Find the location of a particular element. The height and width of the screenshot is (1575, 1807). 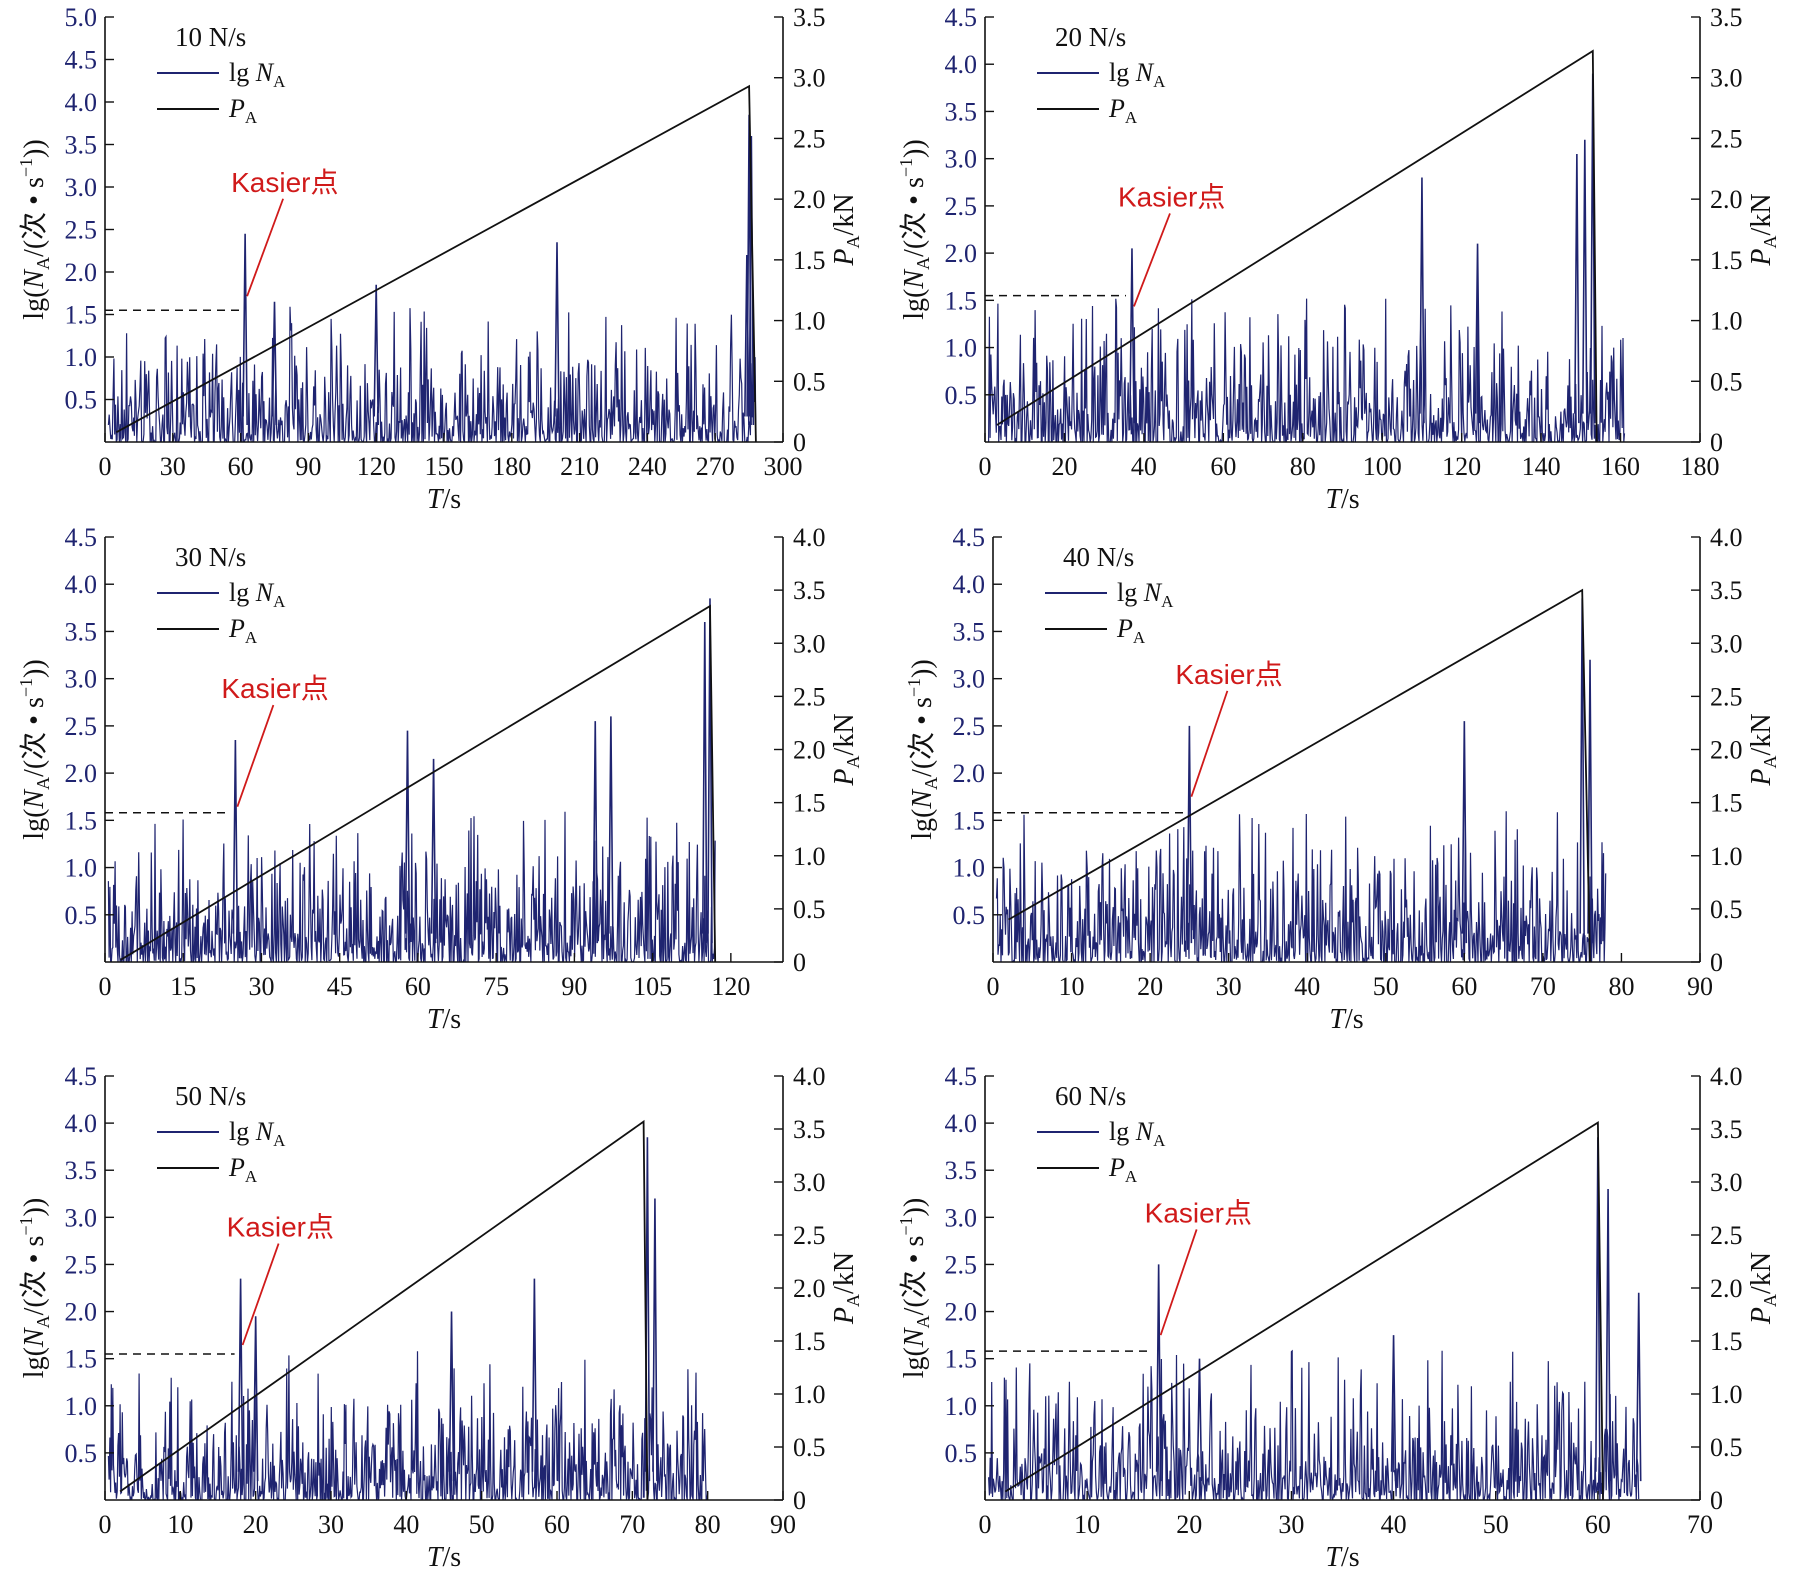

x-tick-label: 160 is located at coordinates (1620, 466).